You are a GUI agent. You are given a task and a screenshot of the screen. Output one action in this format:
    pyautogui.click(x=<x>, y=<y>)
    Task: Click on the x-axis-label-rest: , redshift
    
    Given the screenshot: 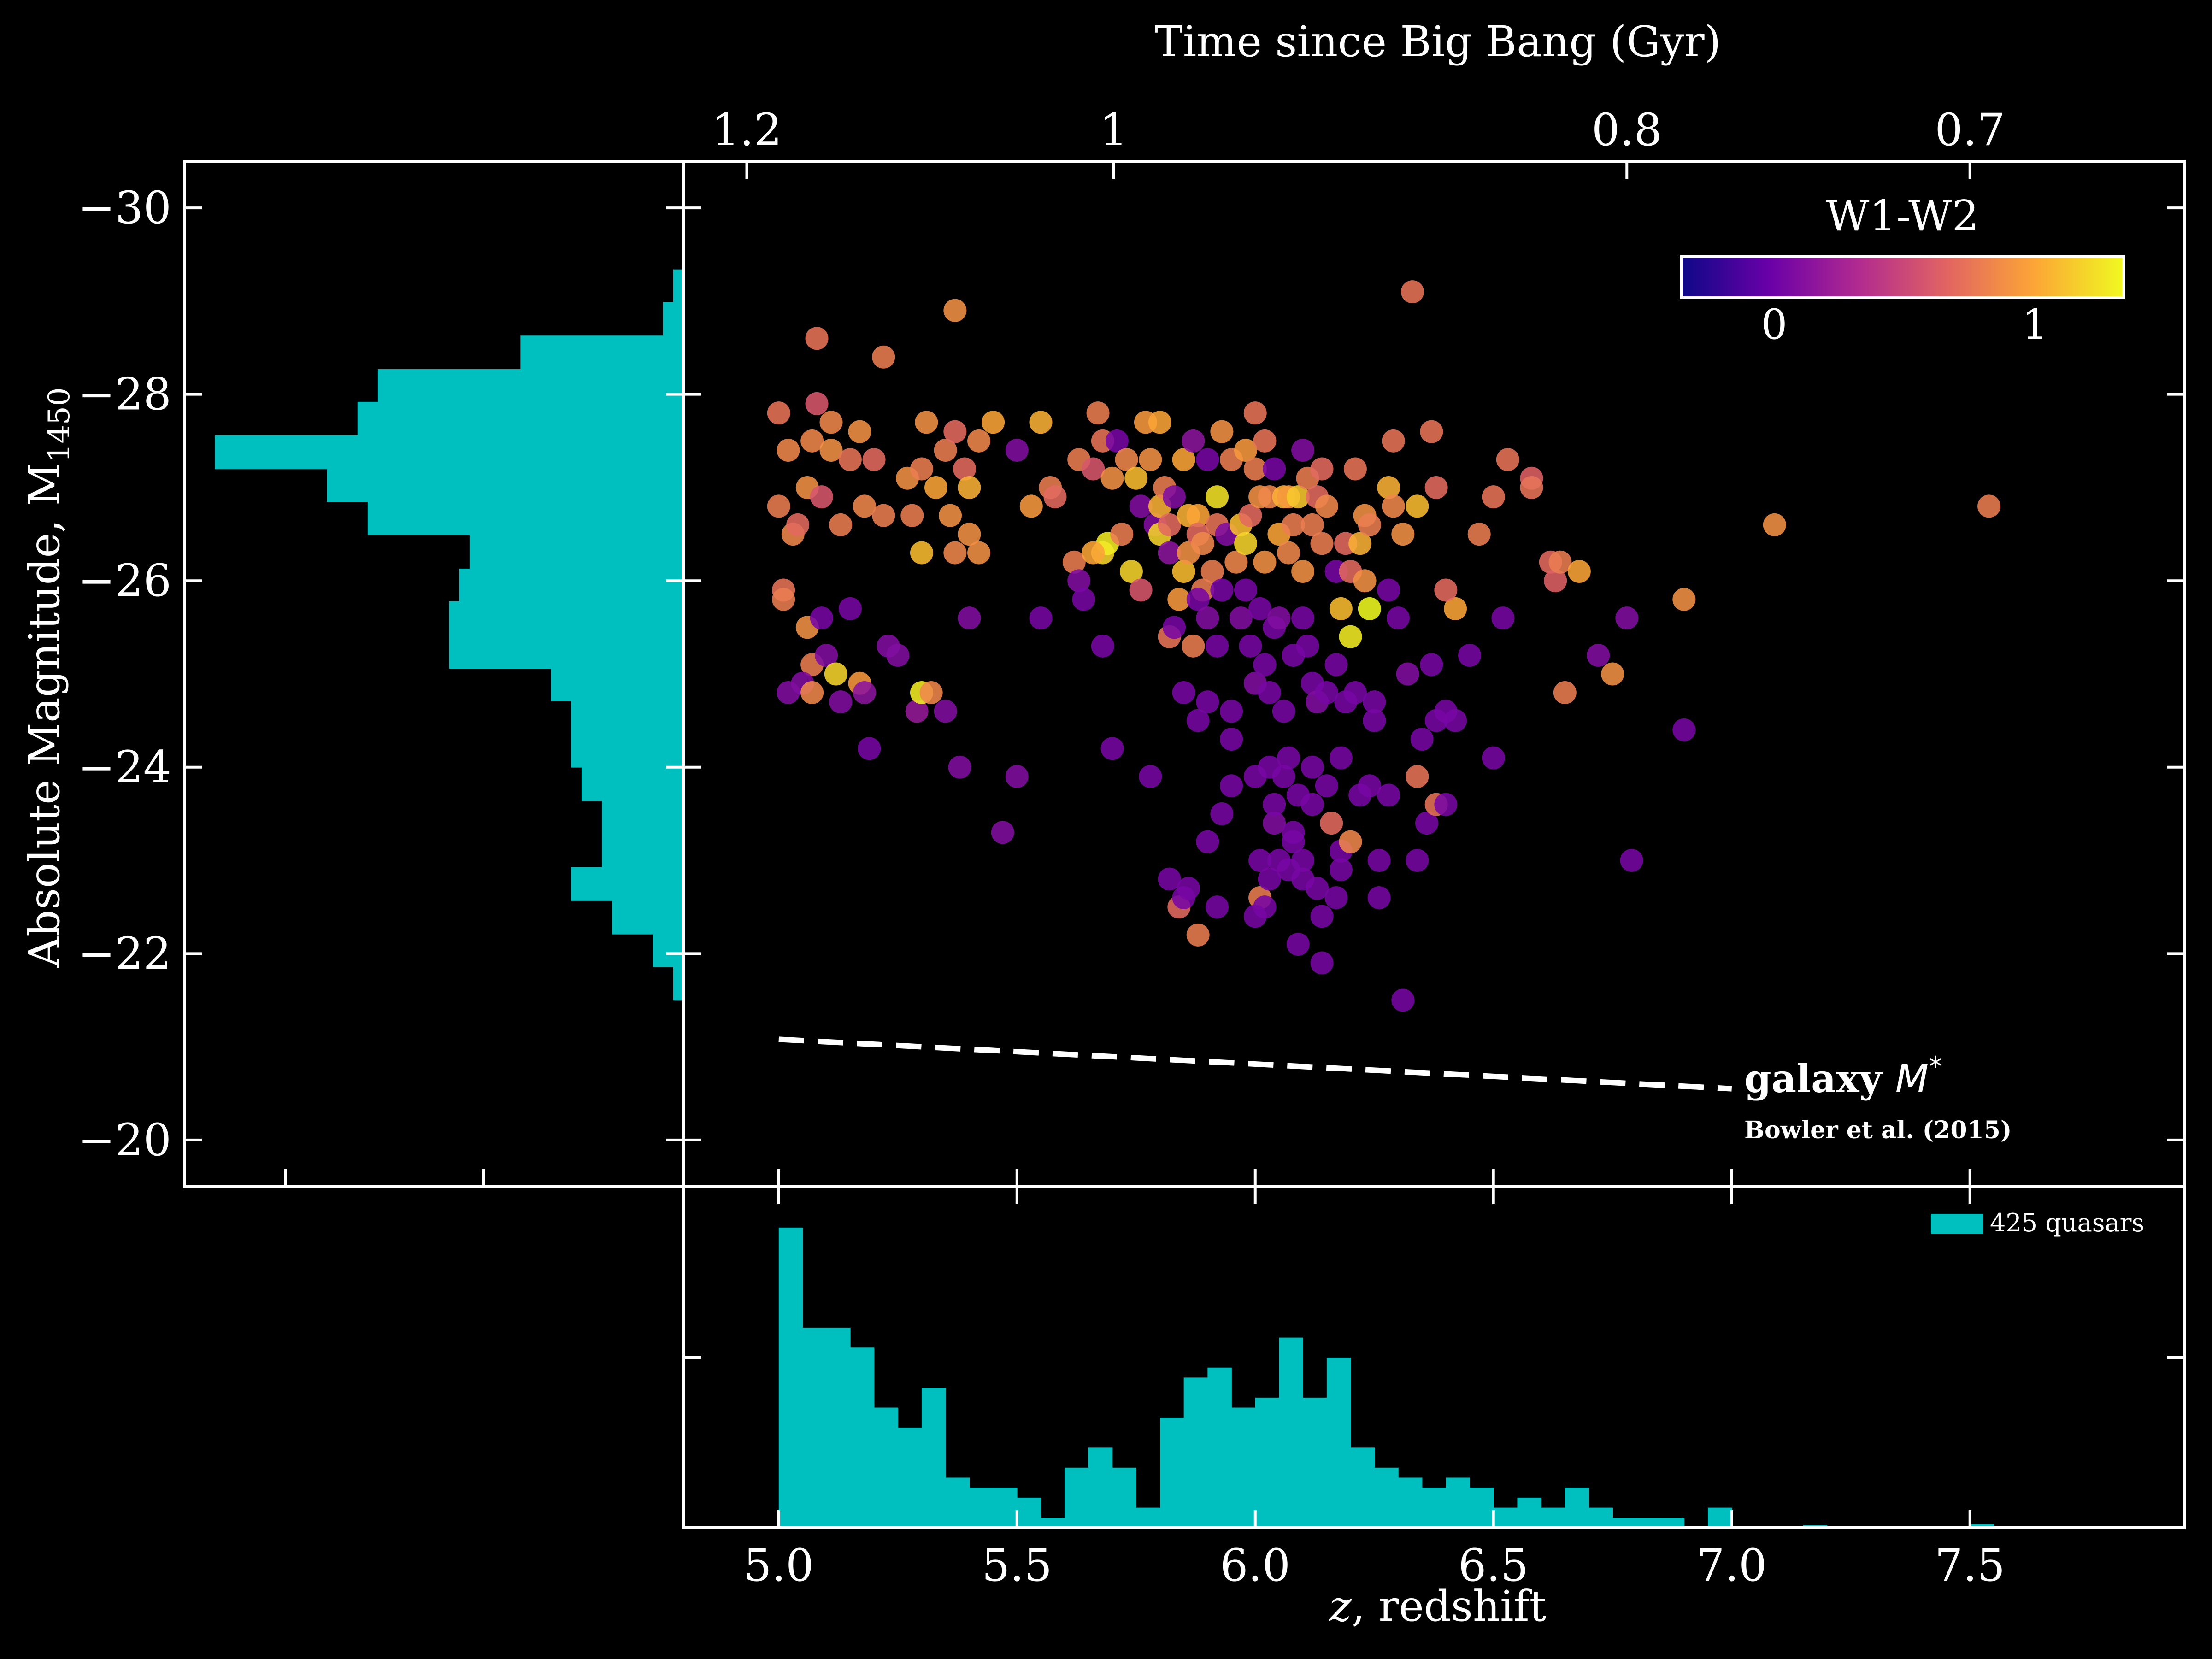 What is the action you would take?
    pyautogui.click(x=1449, y=1606)
    